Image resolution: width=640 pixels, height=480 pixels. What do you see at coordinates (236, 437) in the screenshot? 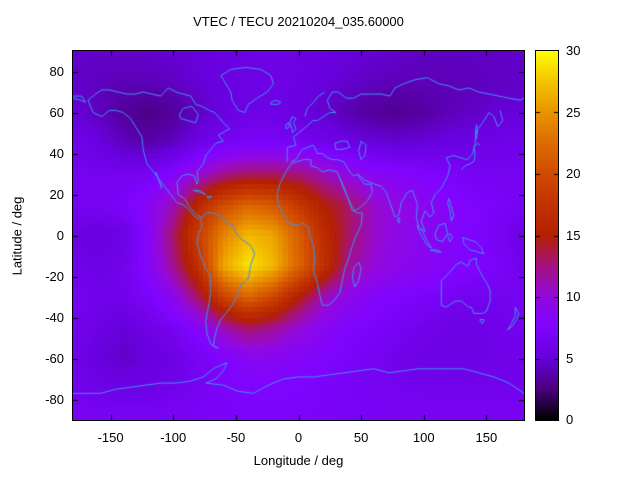
I see `x-tick-label: -50` at bounding box center [236, 437].